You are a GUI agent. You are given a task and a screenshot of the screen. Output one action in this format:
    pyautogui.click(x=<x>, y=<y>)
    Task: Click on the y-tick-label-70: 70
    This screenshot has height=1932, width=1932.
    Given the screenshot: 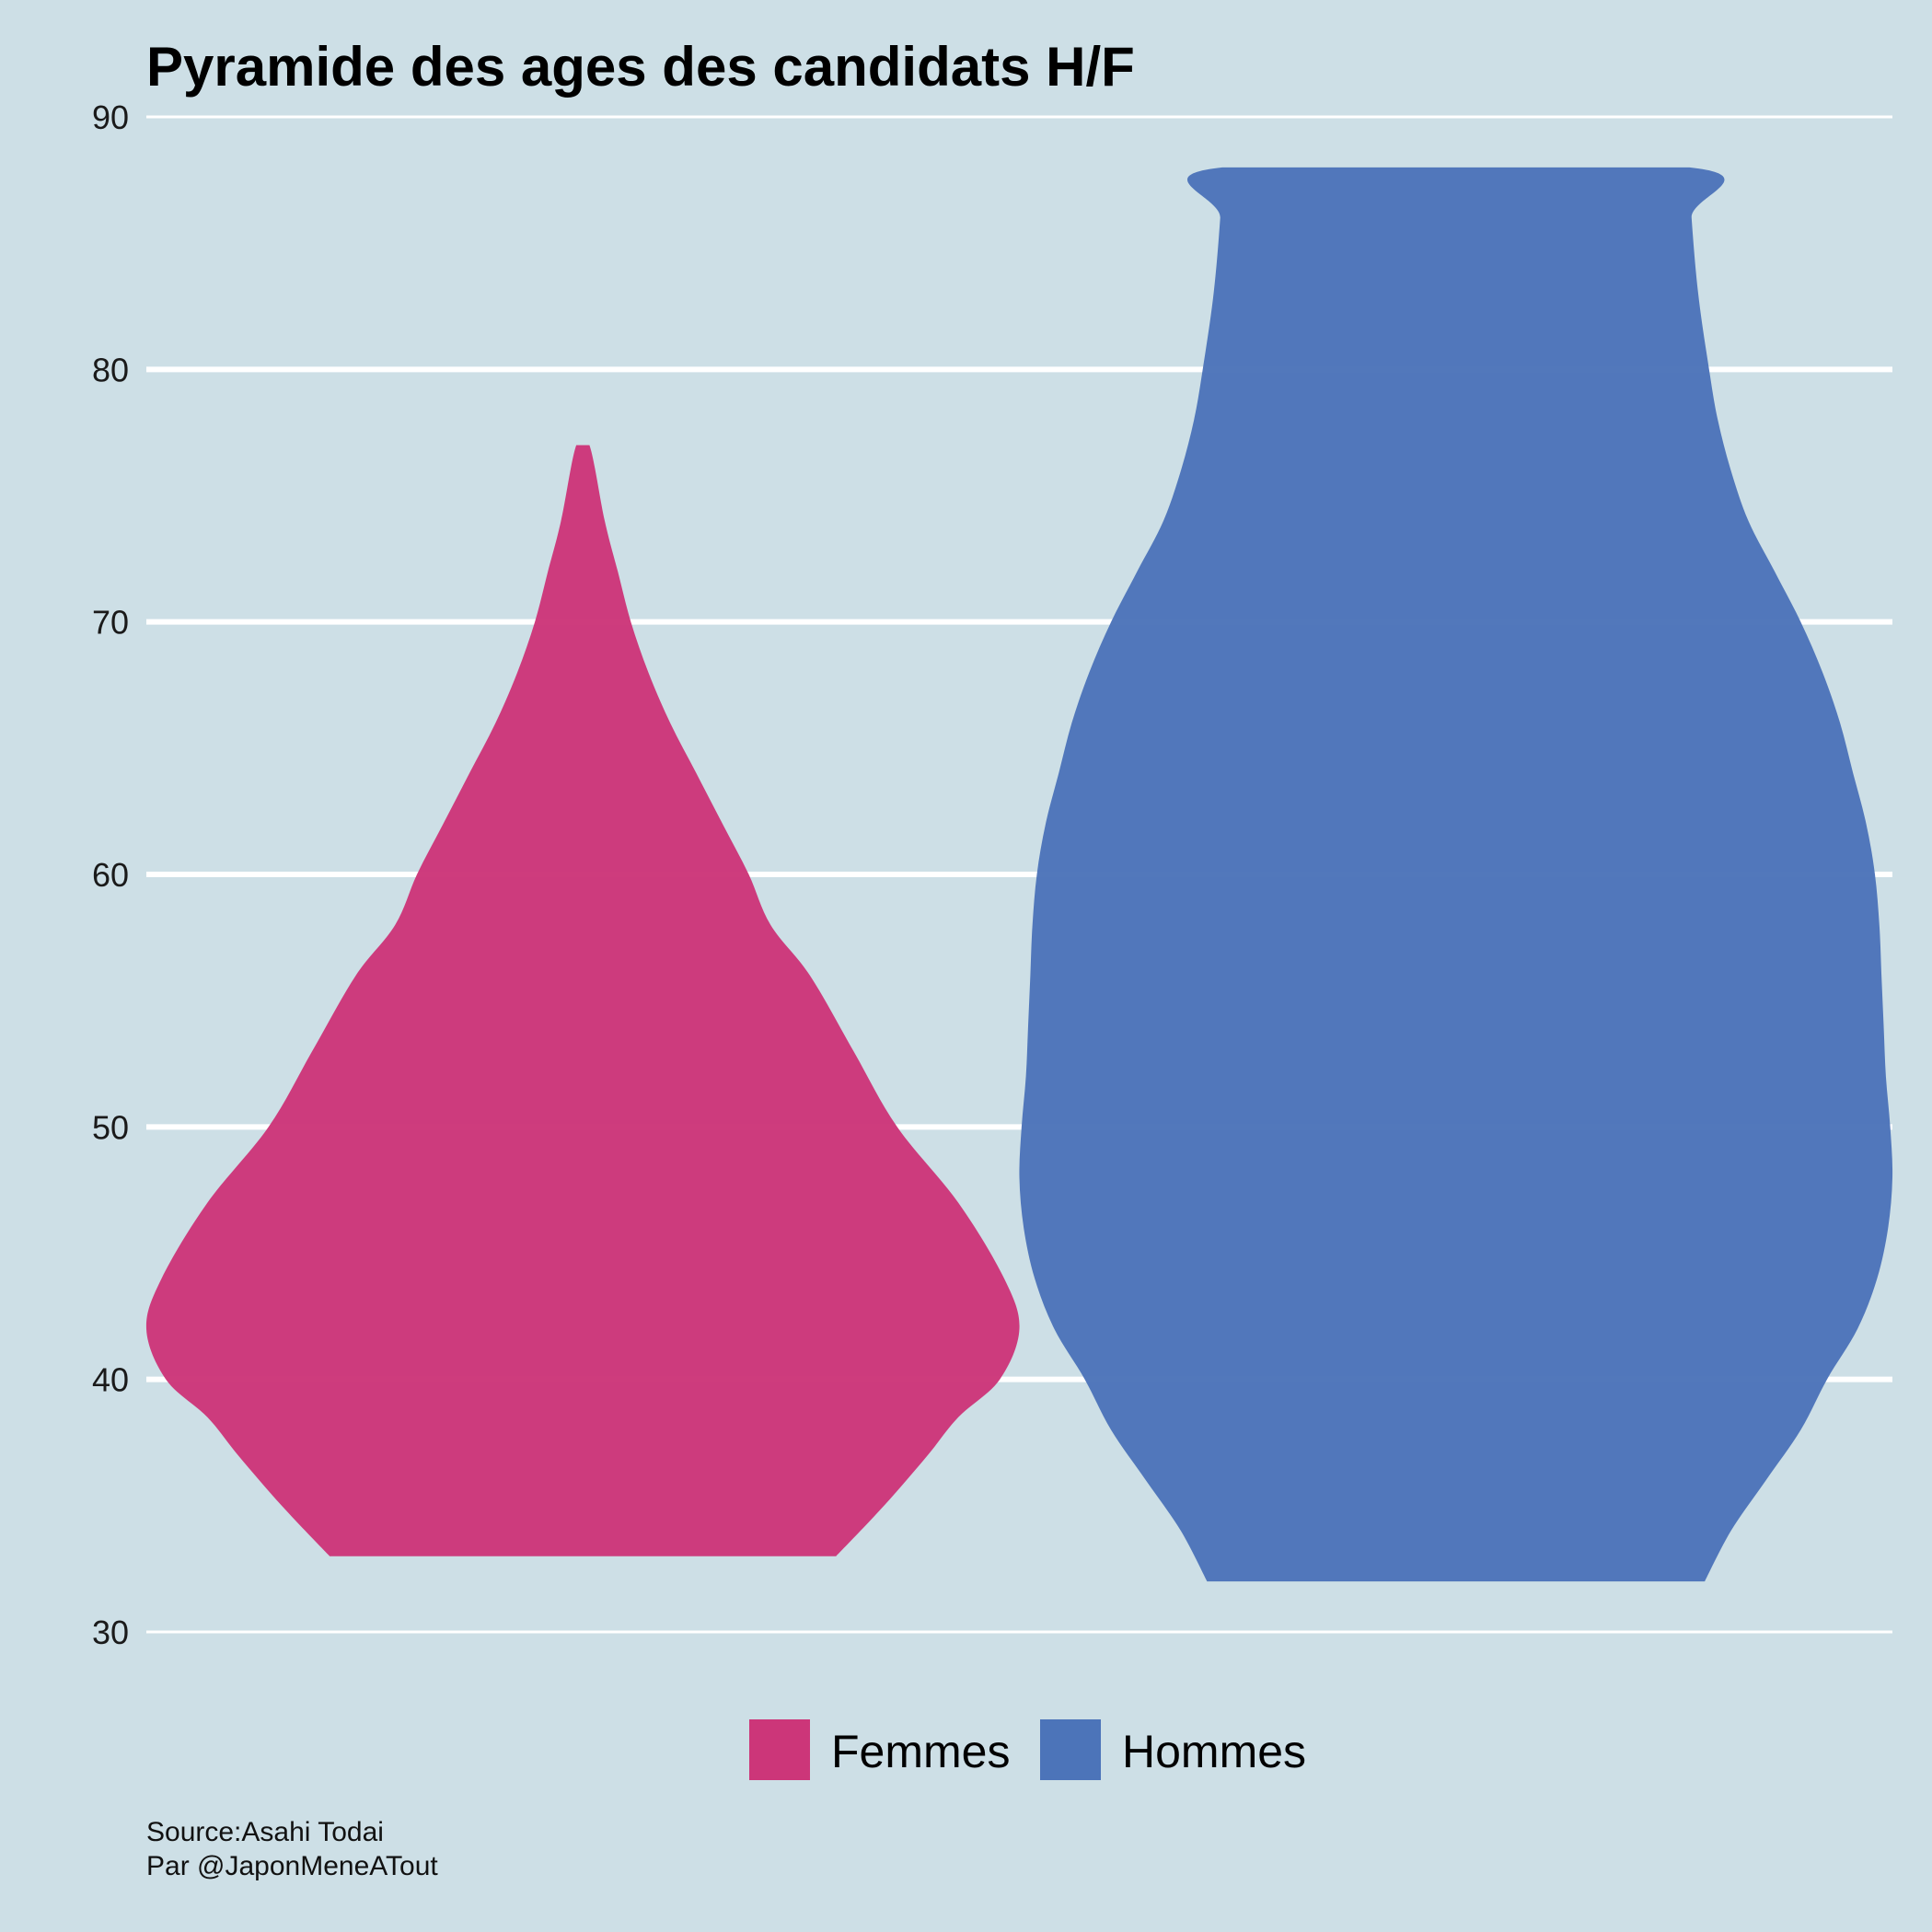 What is the action you would take?
    pyautogui.click(x=111, y=623)
    